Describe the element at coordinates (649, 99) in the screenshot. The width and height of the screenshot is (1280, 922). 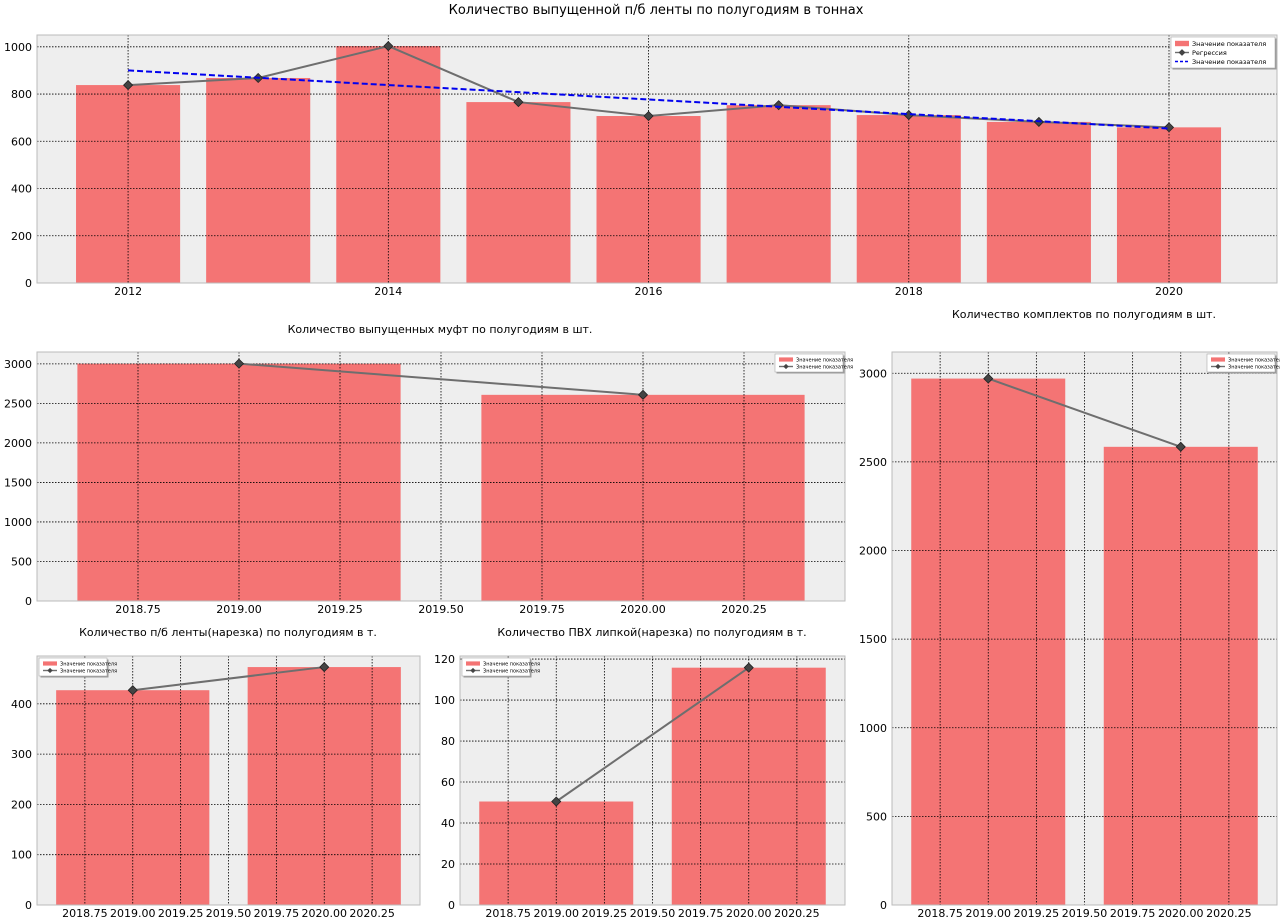
I see `regression-line` at that location.